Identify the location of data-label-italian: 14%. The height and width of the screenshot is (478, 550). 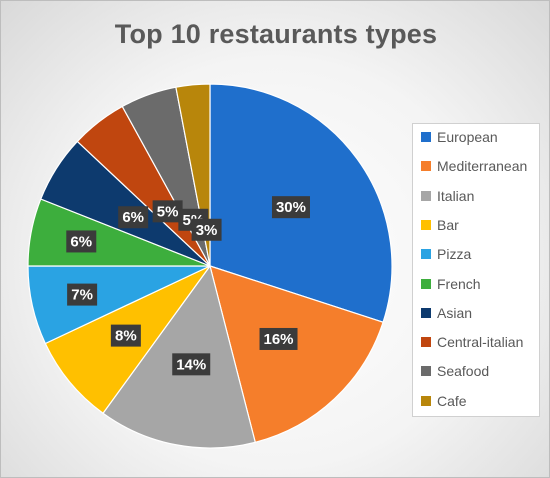
(191, 364).